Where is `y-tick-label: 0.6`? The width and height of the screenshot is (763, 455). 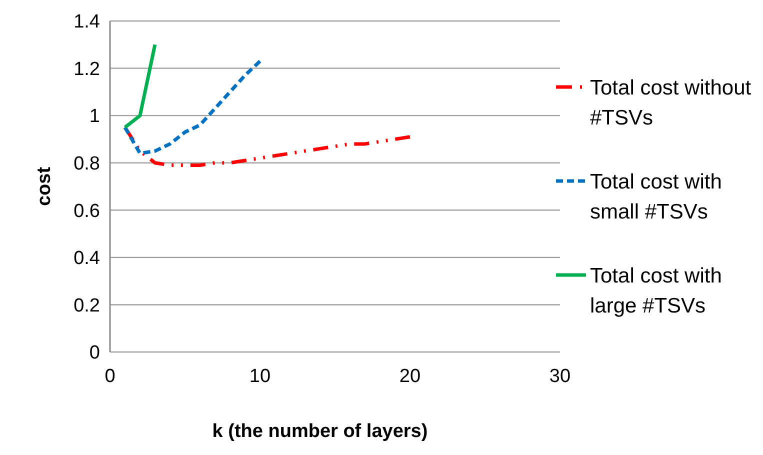
y-tick-label: 0.6 is located at coordinates (87, 211).